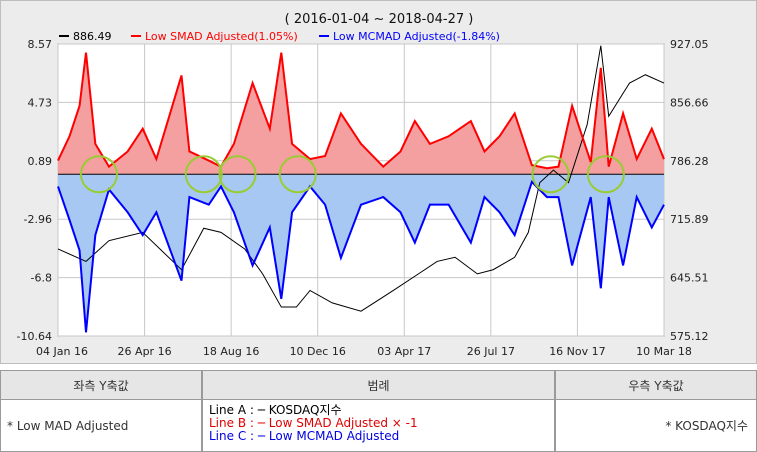 The image size is (757, 452). What do you see at coordinates (577, 351) in the screenshot?
I see `x-tick-label: 16 Nov 17` at bounding box center [577, 351].